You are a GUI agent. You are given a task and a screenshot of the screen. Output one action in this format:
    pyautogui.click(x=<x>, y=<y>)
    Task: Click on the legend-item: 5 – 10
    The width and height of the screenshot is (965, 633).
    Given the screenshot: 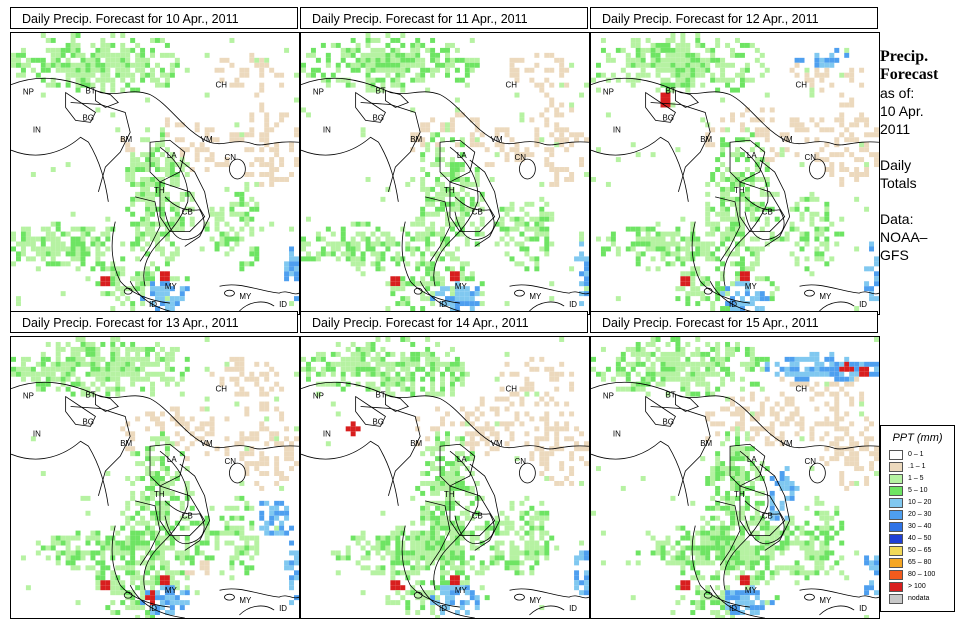 What is the action you would take?
    pyautogui.click(x=921, y=491)
    